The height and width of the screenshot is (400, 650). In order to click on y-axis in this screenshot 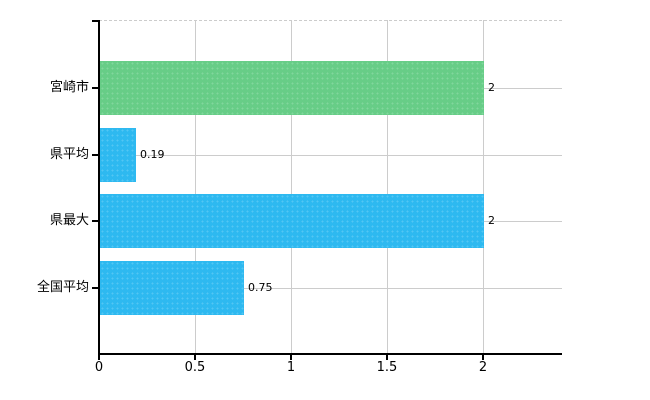, I will do `click(99, 187)`.